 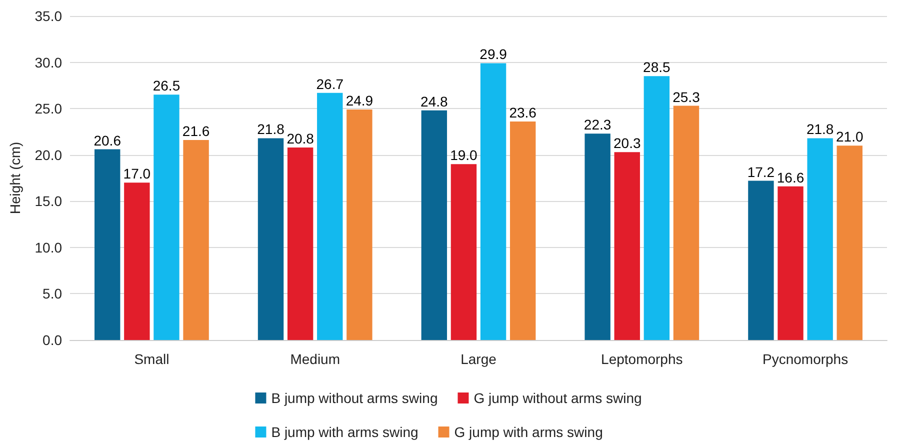 I want to click on data-label: 20.6, so click(x=108, y=140).